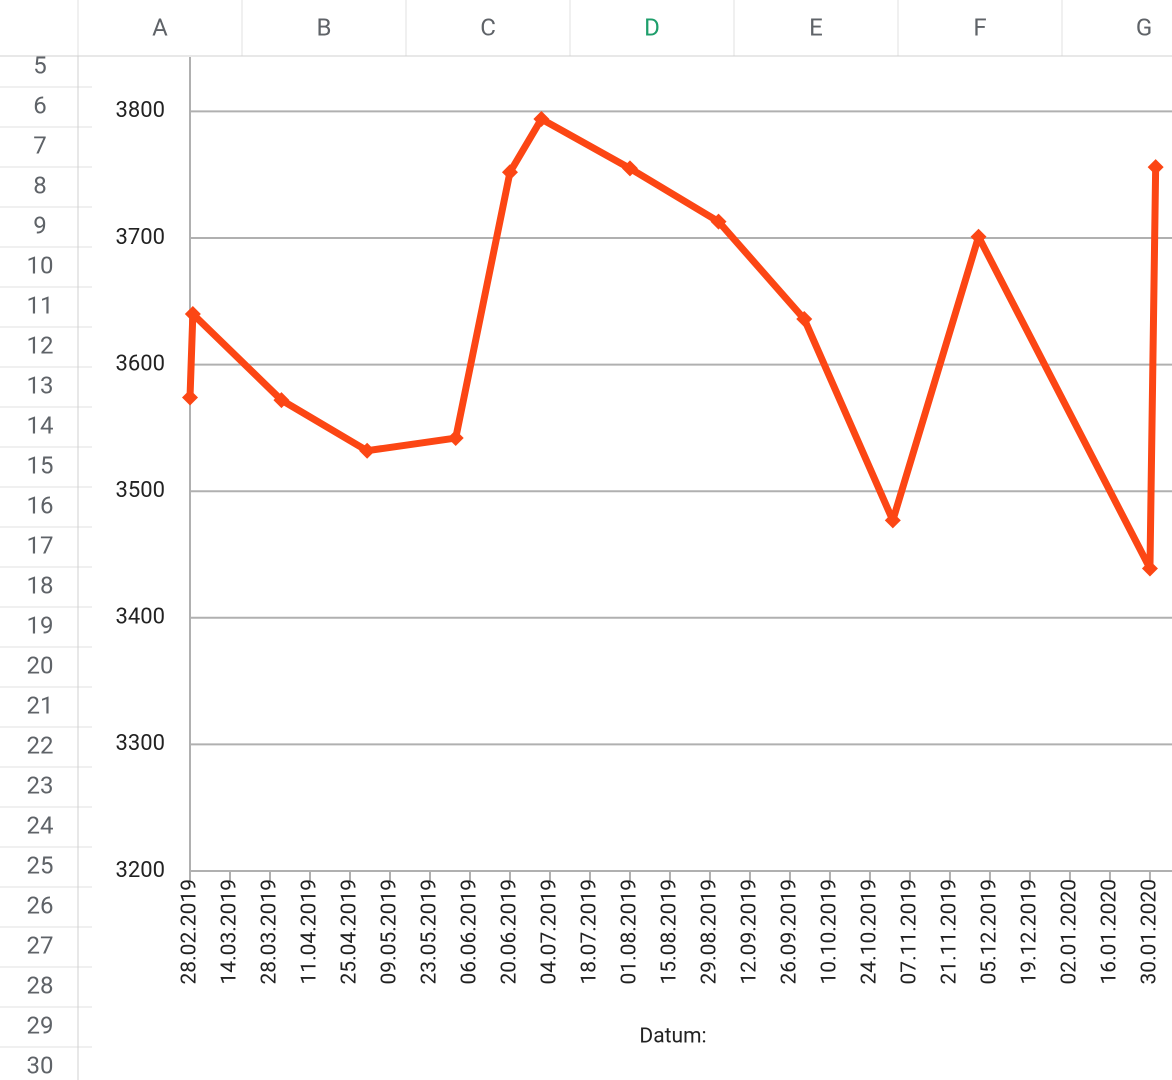 Image resolution: width=1172 pixels, height=1080 pixels. I want to click on y-tick-label: 3200, so click(140, 870).